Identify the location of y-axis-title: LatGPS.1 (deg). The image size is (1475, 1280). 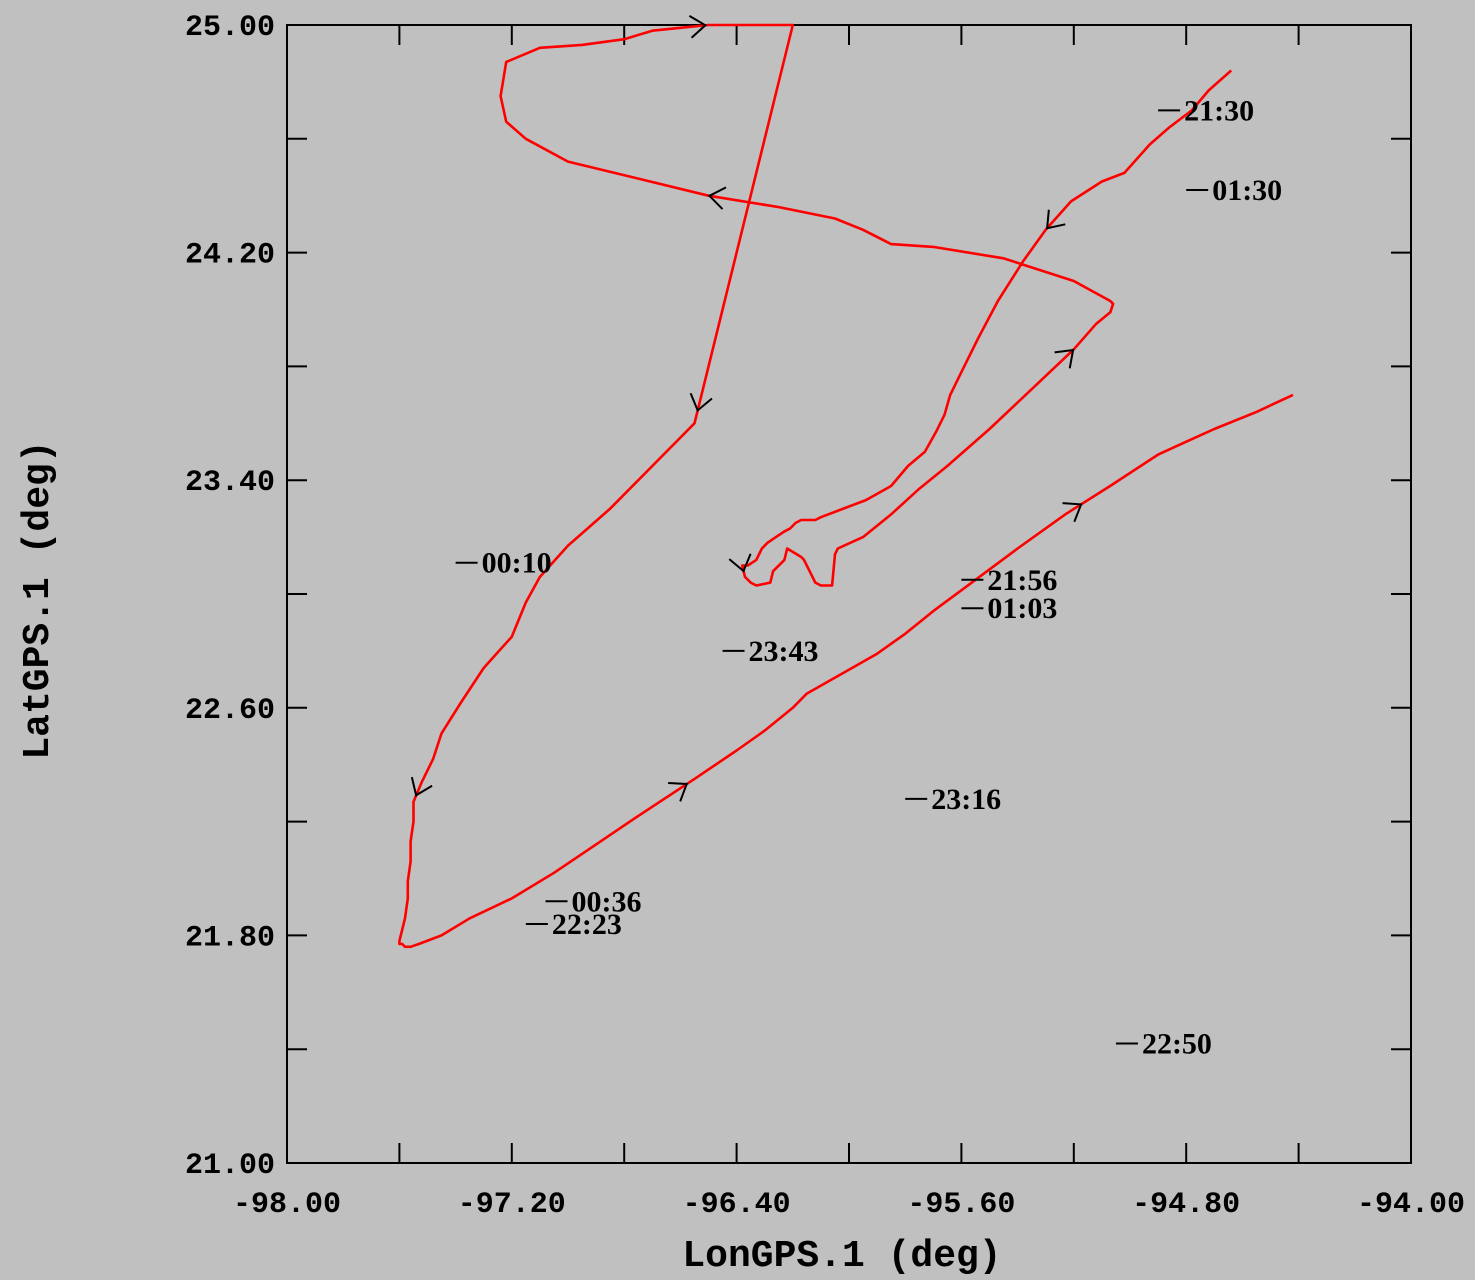
(38, 599).